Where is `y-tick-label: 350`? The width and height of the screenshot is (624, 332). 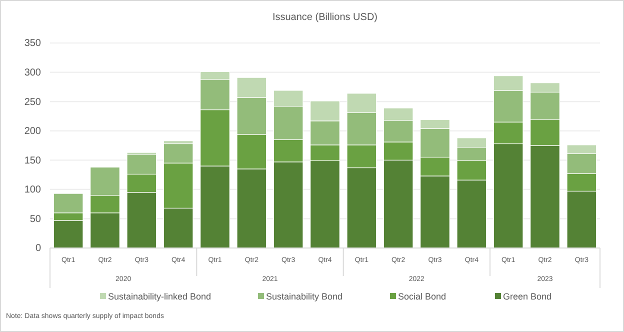 y-tick-label: 350 is located at coordinates (33, 44).